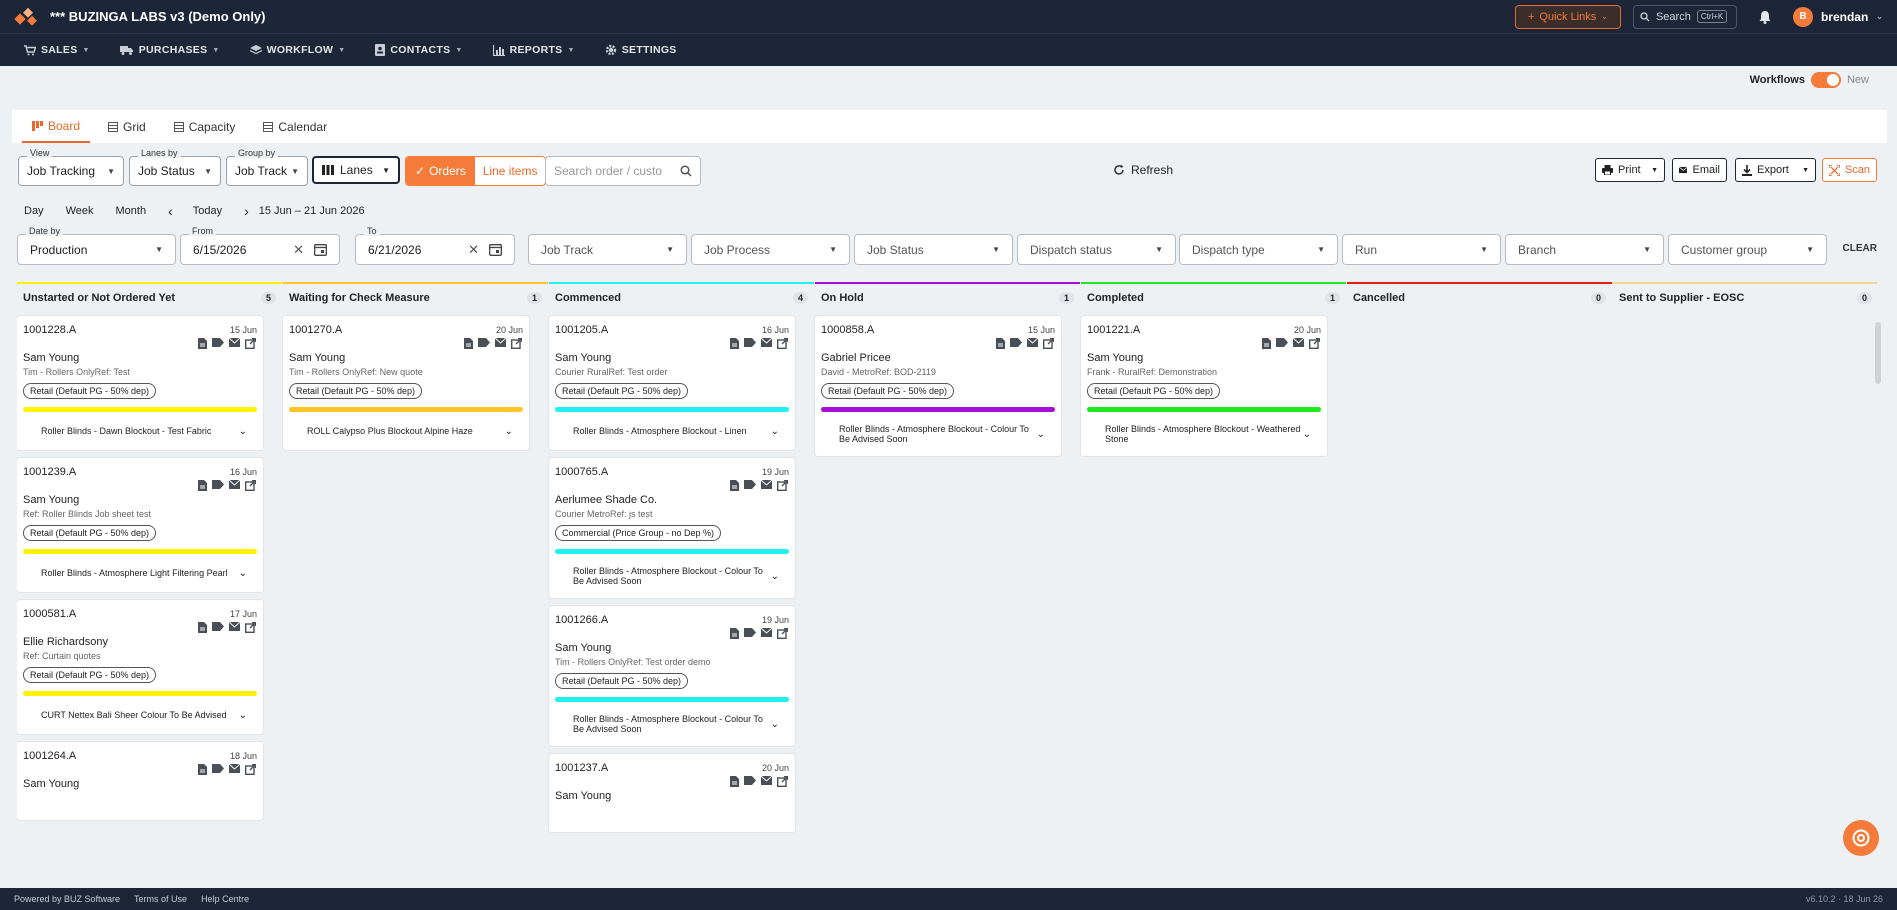  What do you see at coordinates (1861, 838) in the screenshot?
I see `help-button` at bounding box center [1861, 838].